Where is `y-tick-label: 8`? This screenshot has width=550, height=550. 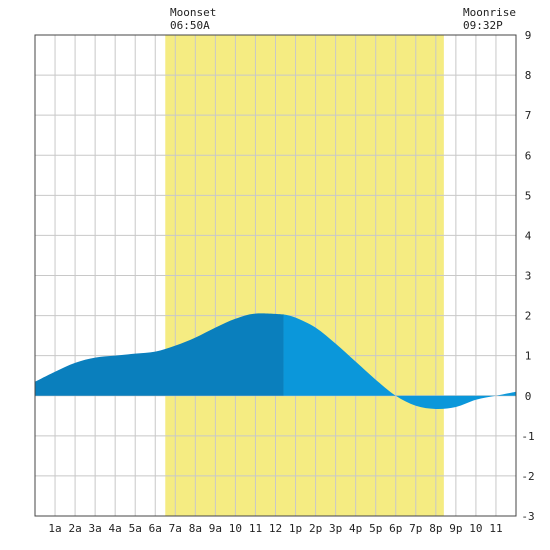
y-tick-label: 8 is located at coordinates (528, 75).